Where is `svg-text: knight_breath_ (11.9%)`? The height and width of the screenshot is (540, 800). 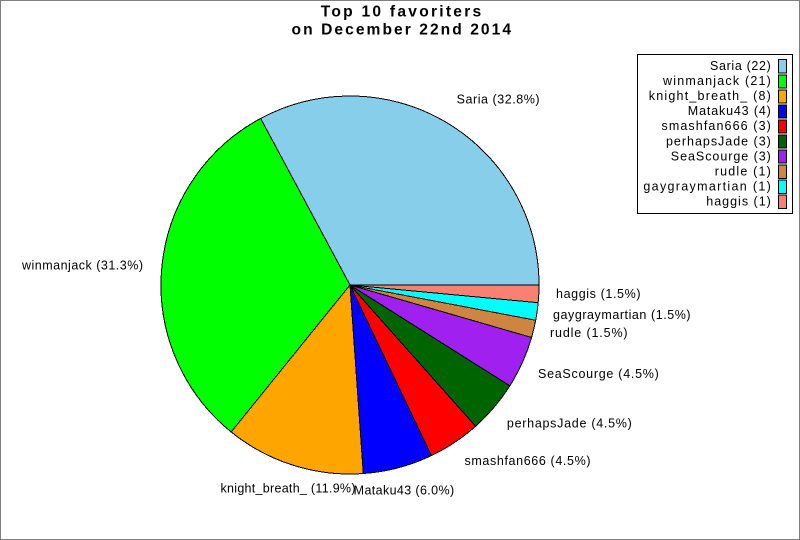
svg-text: knight_breath_ (11.9%) is located at coordinates (288, 489).